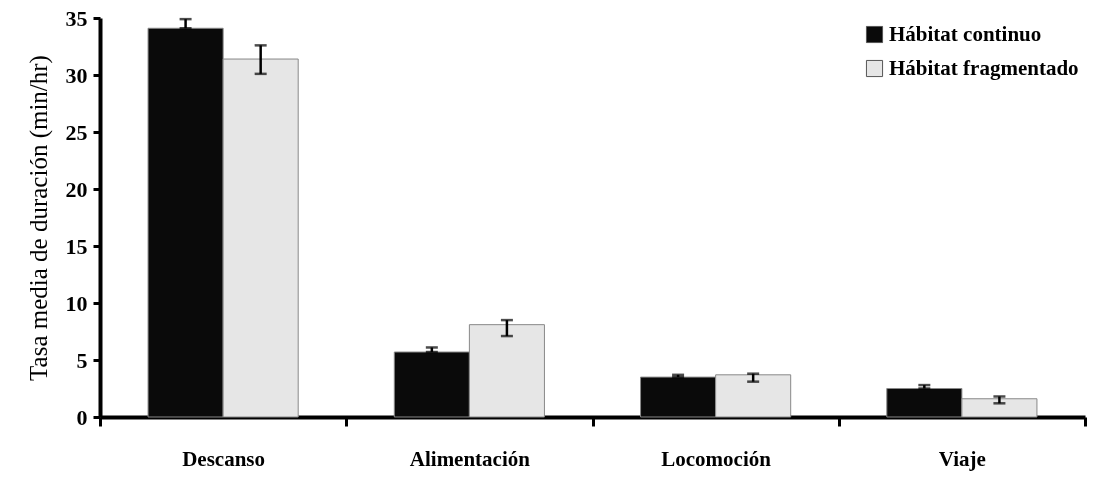 The height and width of the screenshot is (479, 1093). Describe the element at coordinates (470, 458) in the screenshot. I see `x-tick-label: Alimentación` at that location.